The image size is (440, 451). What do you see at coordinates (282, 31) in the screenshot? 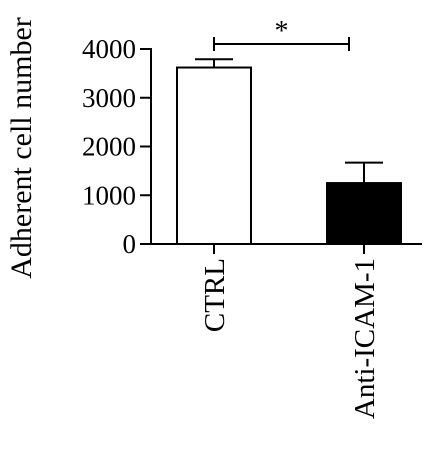
I see `significance-label: *` at bounding box center [282, 31].